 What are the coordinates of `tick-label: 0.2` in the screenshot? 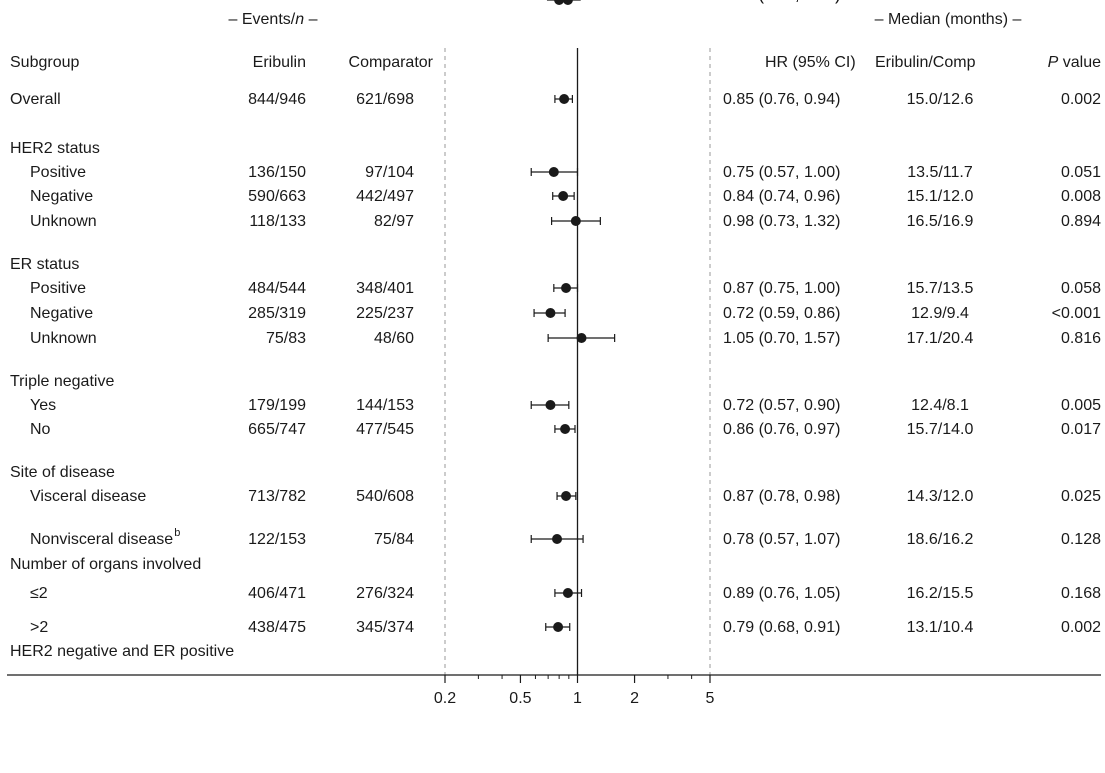 It's located at (445, 698).